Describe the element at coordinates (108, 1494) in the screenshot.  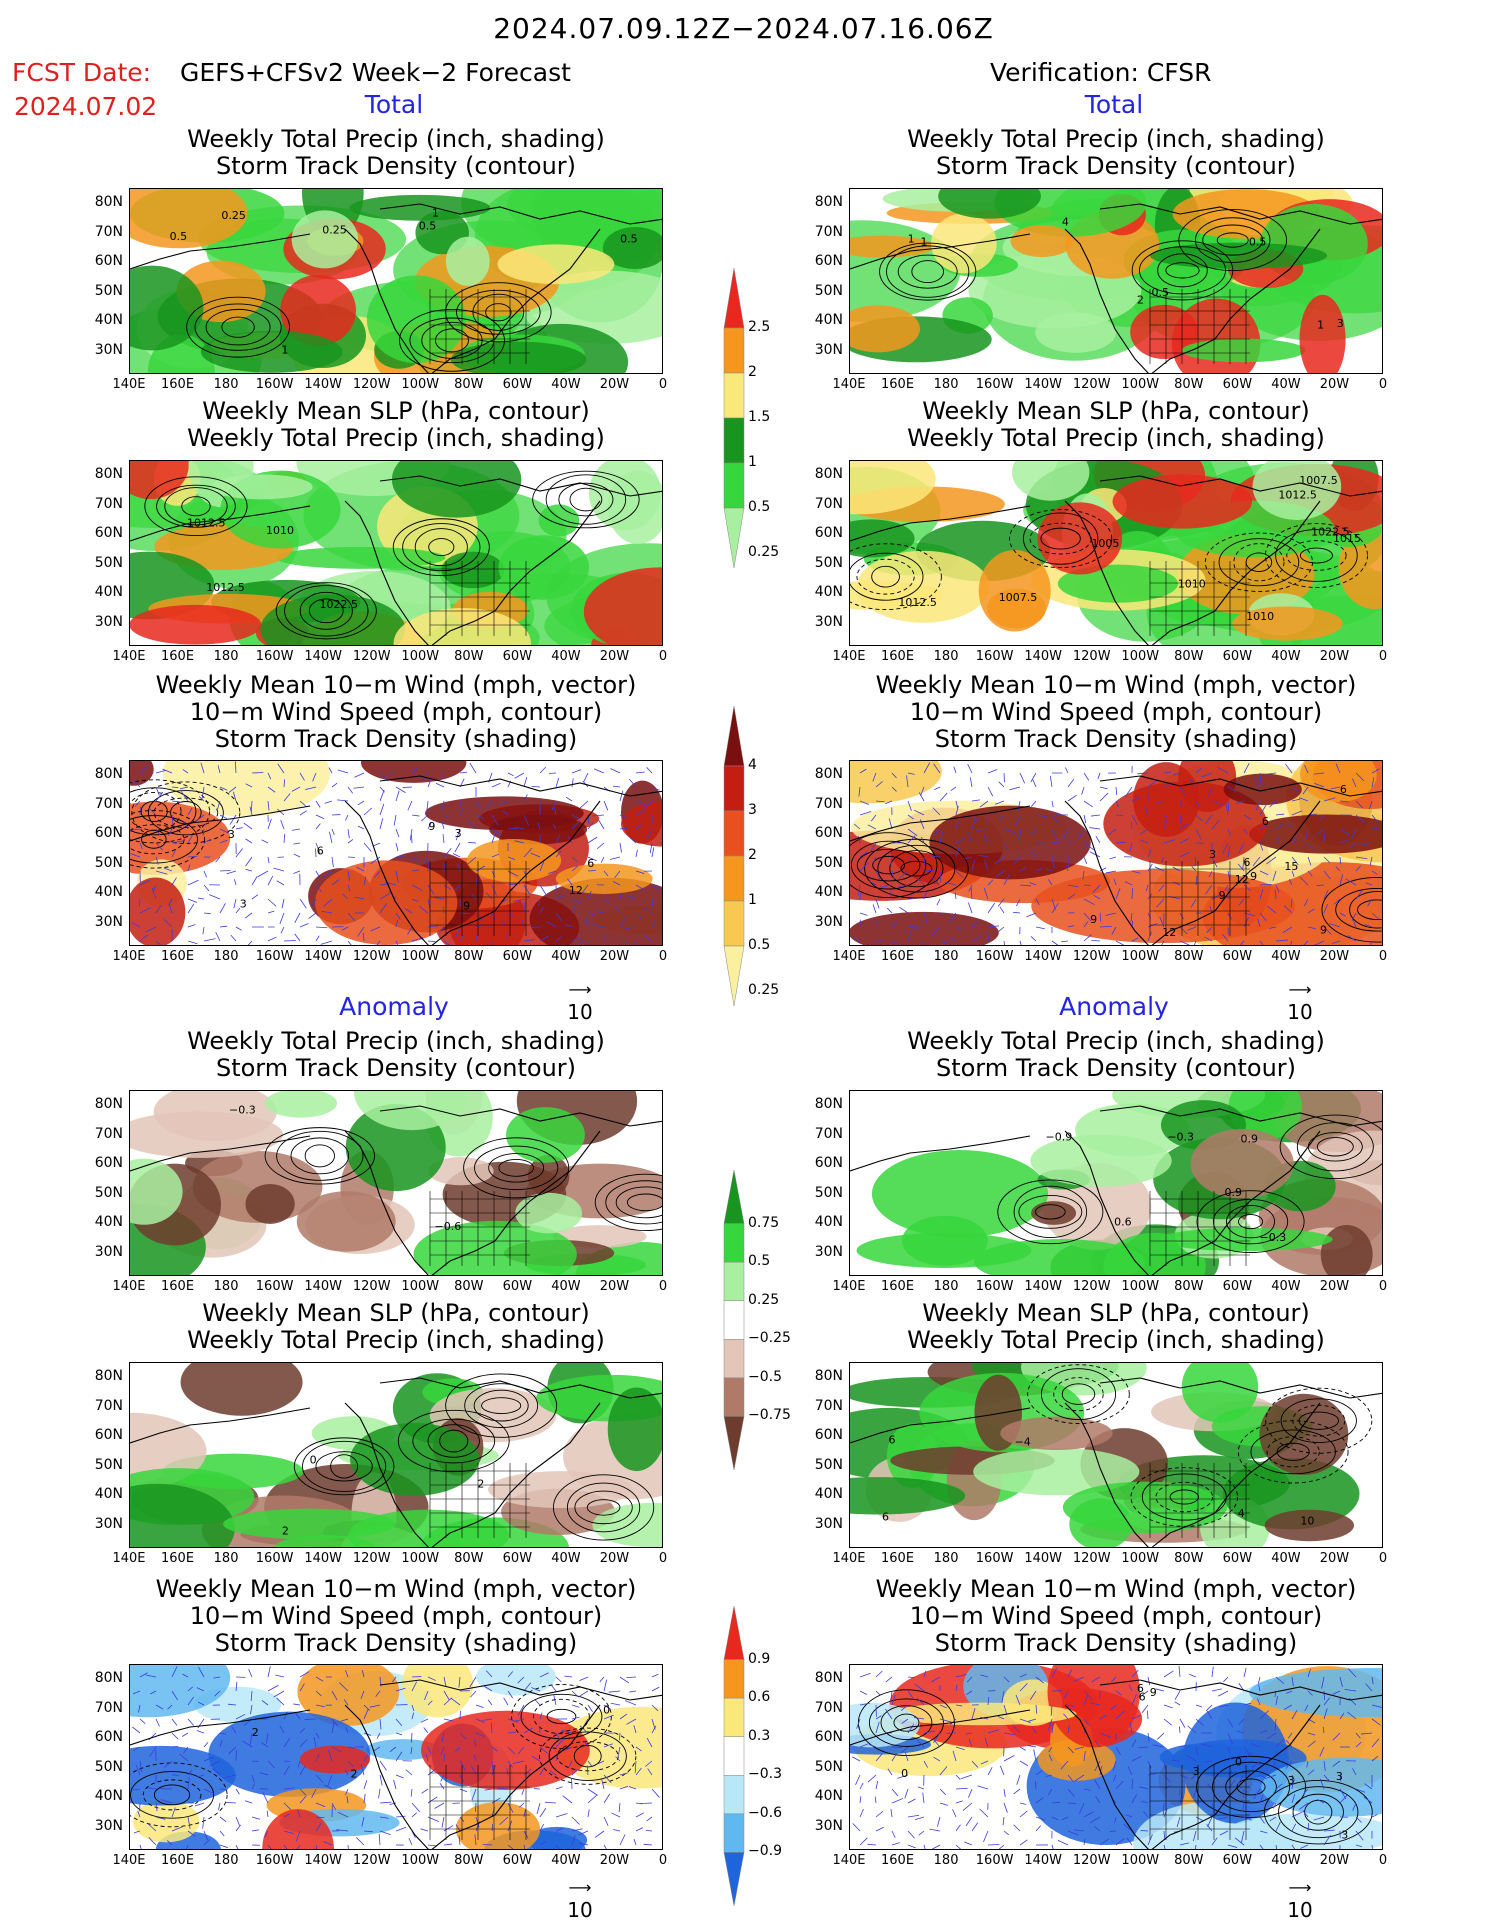
I see `lat-tick-label: 40N` at that location.